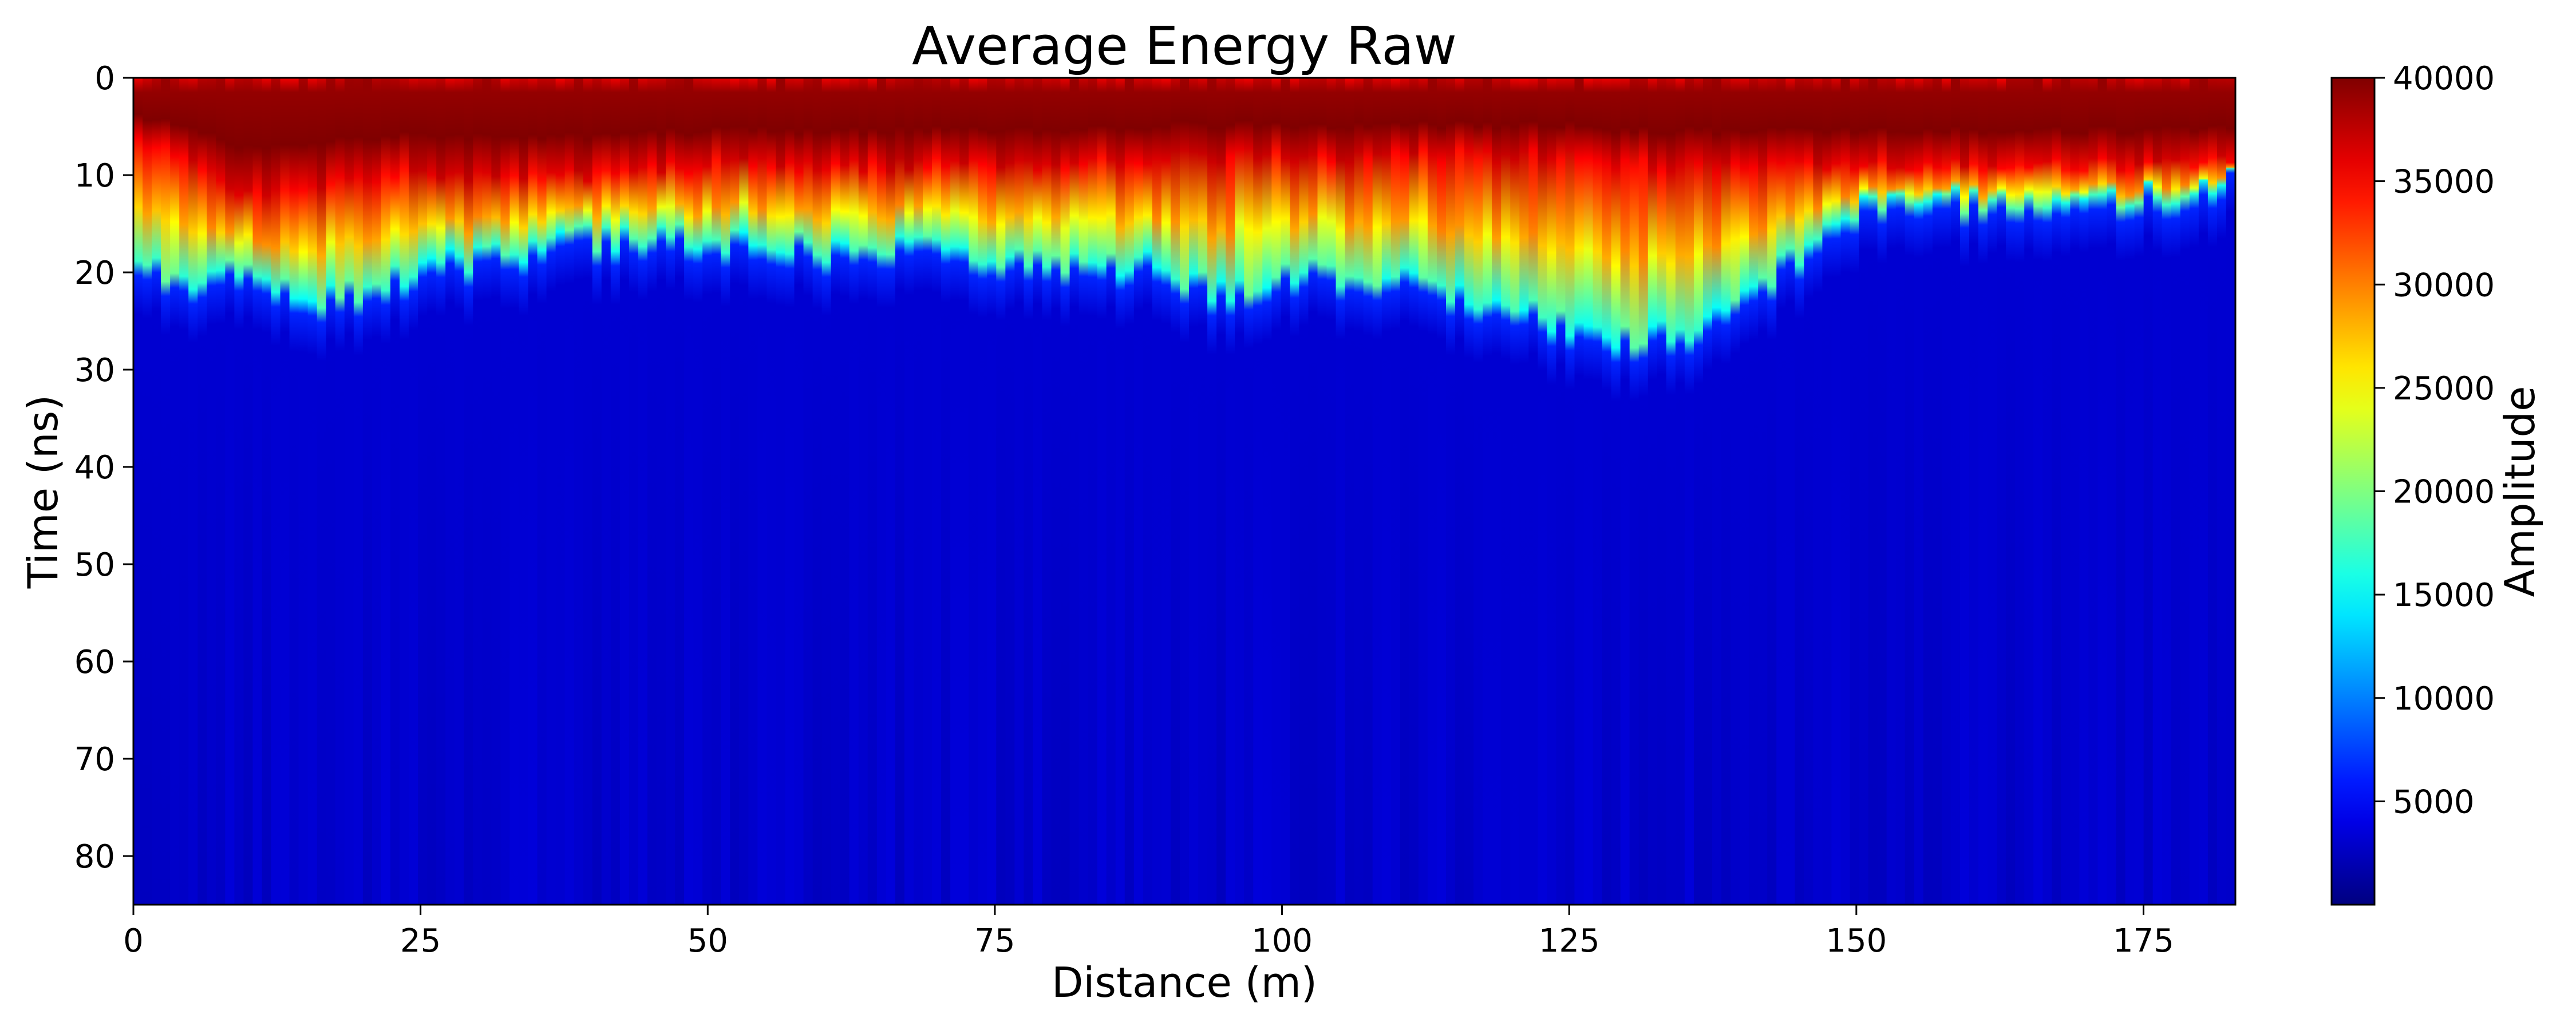 This screenshot has width=2576, height=1030. Describe the element at coordinates (94, 857) in the screenshot. I see `y-tick-label: 80` at that location.